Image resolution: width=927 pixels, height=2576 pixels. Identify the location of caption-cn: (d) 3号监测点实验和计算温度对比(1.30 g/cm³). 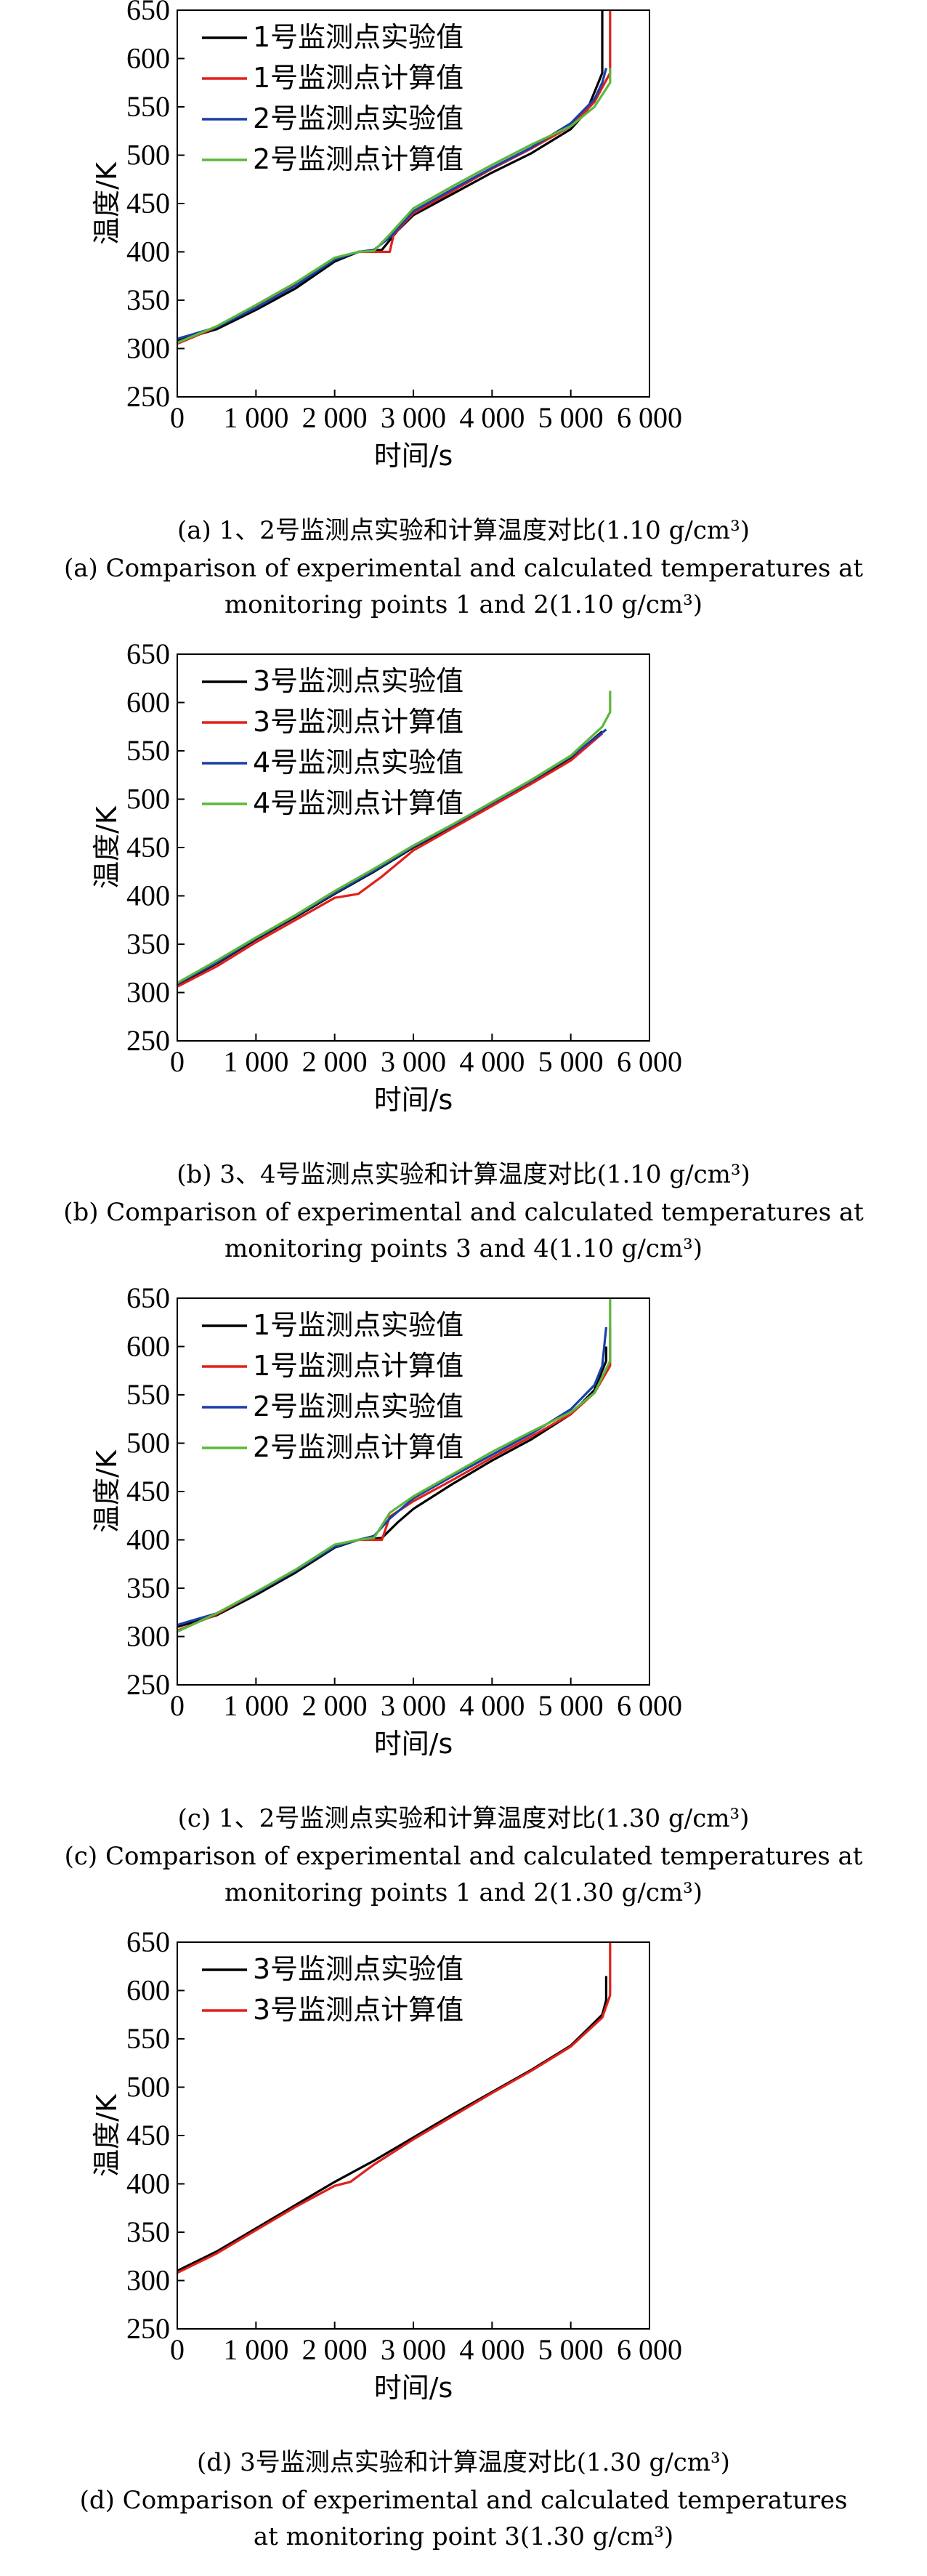
(463, 2462).